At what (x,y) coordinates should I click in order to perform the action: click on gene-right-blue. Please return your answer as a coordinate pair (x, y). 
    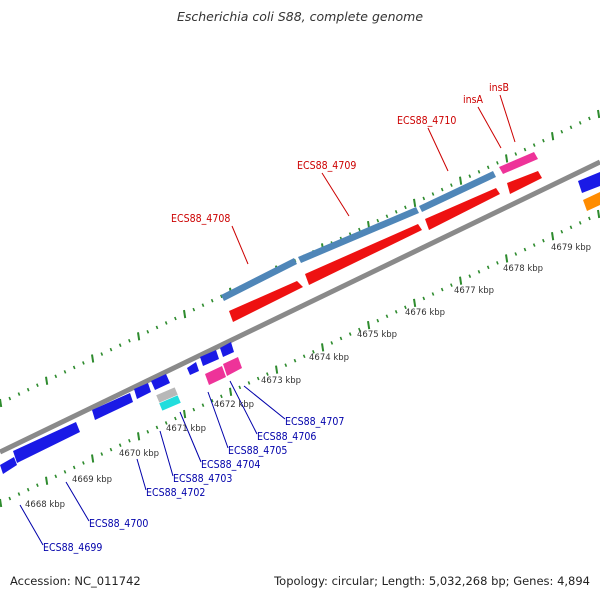
    Looking at the image, I should click on (589, 182).